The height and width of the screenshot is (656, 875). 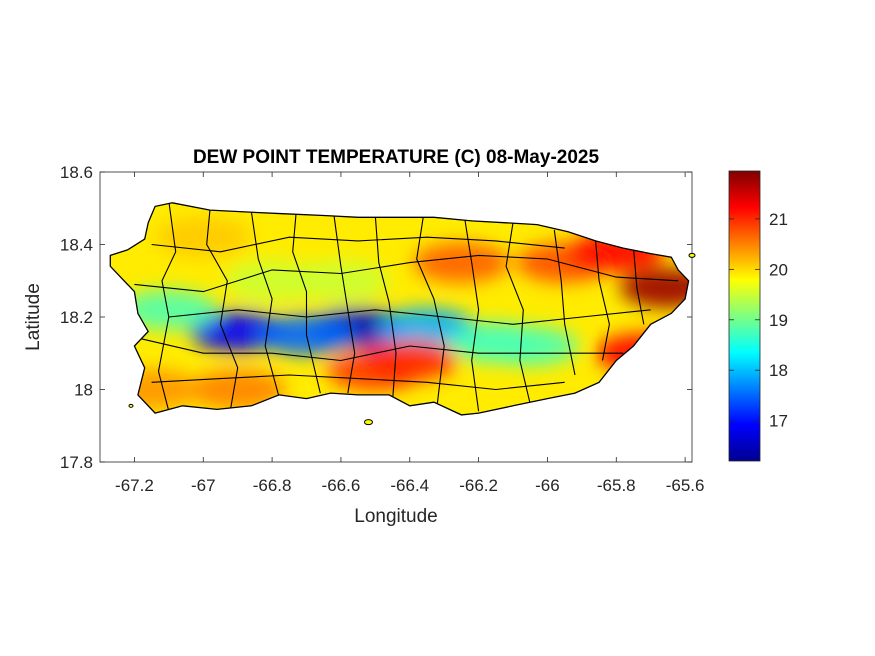 I want to click on y-tick-label-2: 18.2, so click(x=76, y=317).